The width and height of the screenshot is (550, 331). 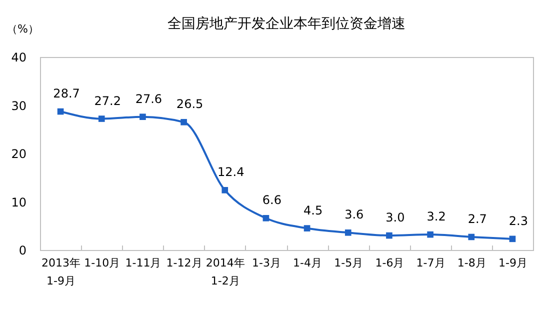 What do you see at coordinates (190, 104) in the screenshot?
I see `data-label: 26.5` at bounding box center [190, 104].